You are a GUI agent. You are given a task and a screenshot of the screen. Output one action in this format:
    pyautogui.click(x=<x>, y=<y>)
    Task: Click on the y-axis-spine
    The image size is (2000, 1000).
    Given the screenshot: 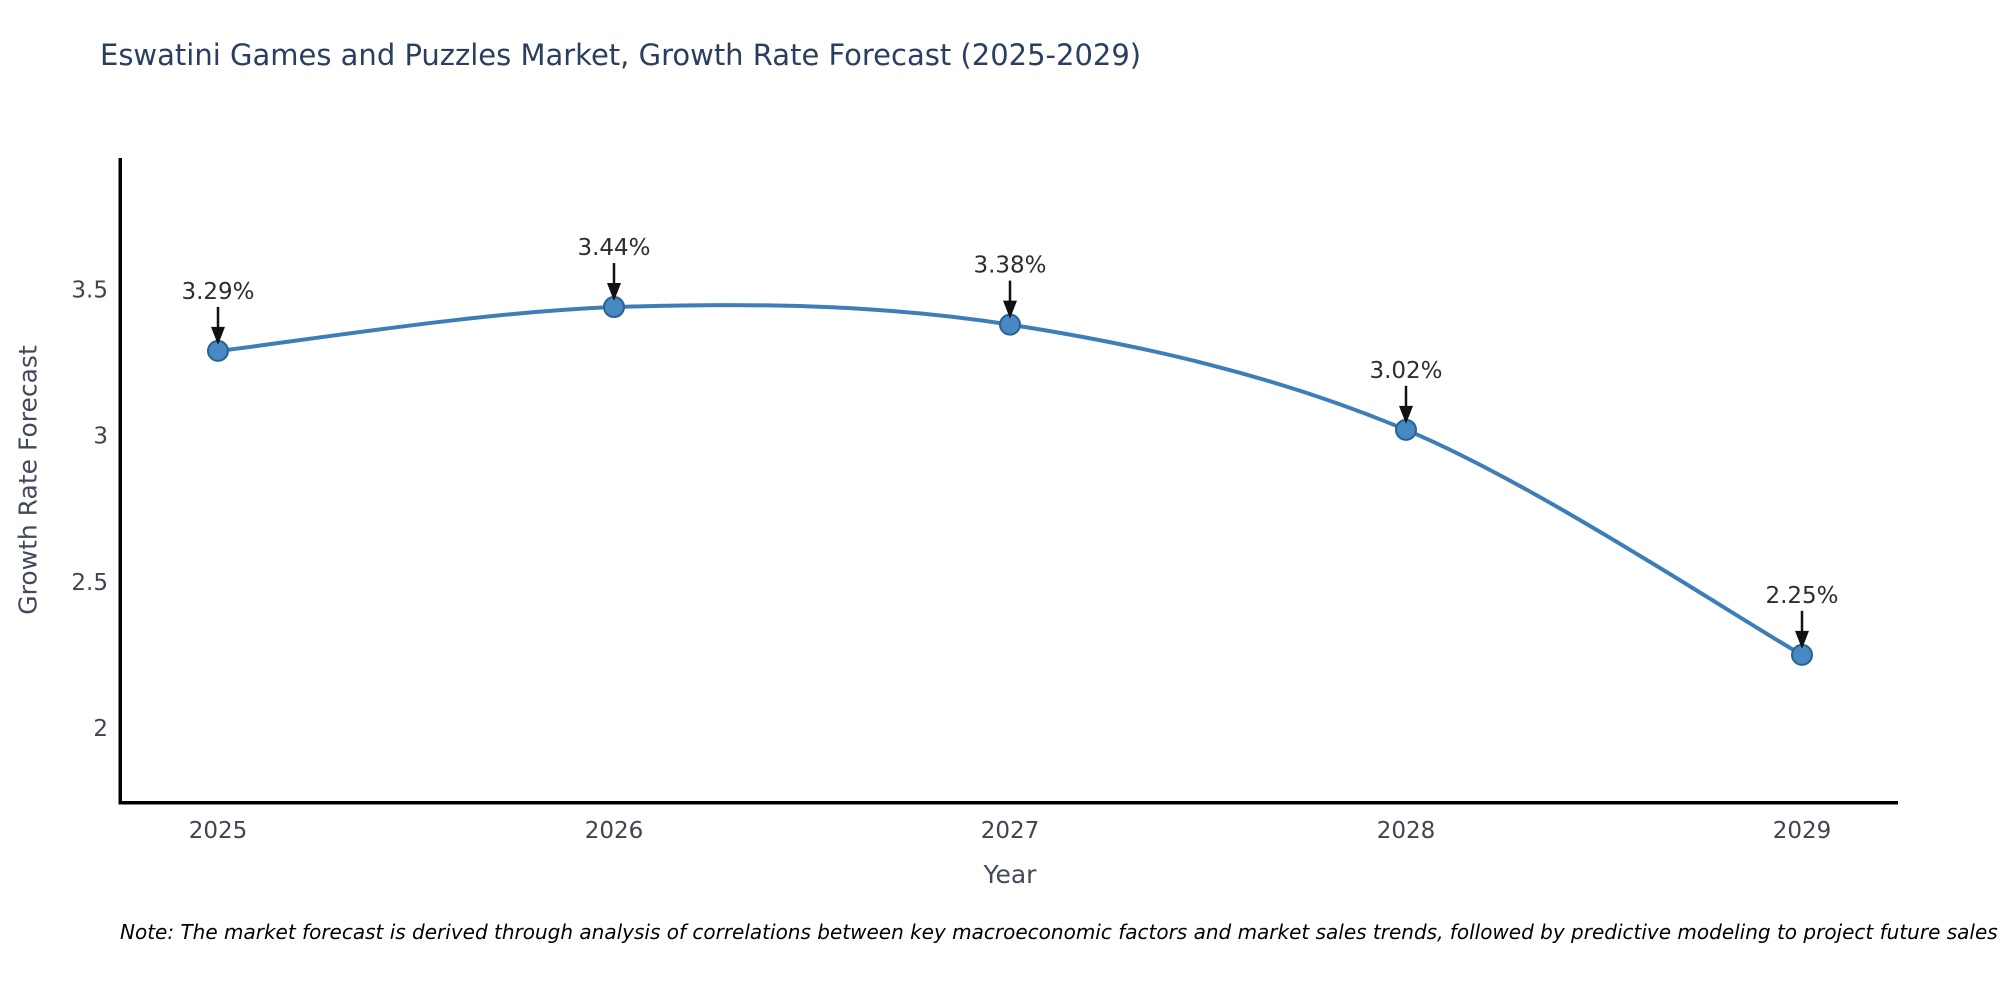 What is the action you would take?
    pyautogui.click(x=120, y=481)
    